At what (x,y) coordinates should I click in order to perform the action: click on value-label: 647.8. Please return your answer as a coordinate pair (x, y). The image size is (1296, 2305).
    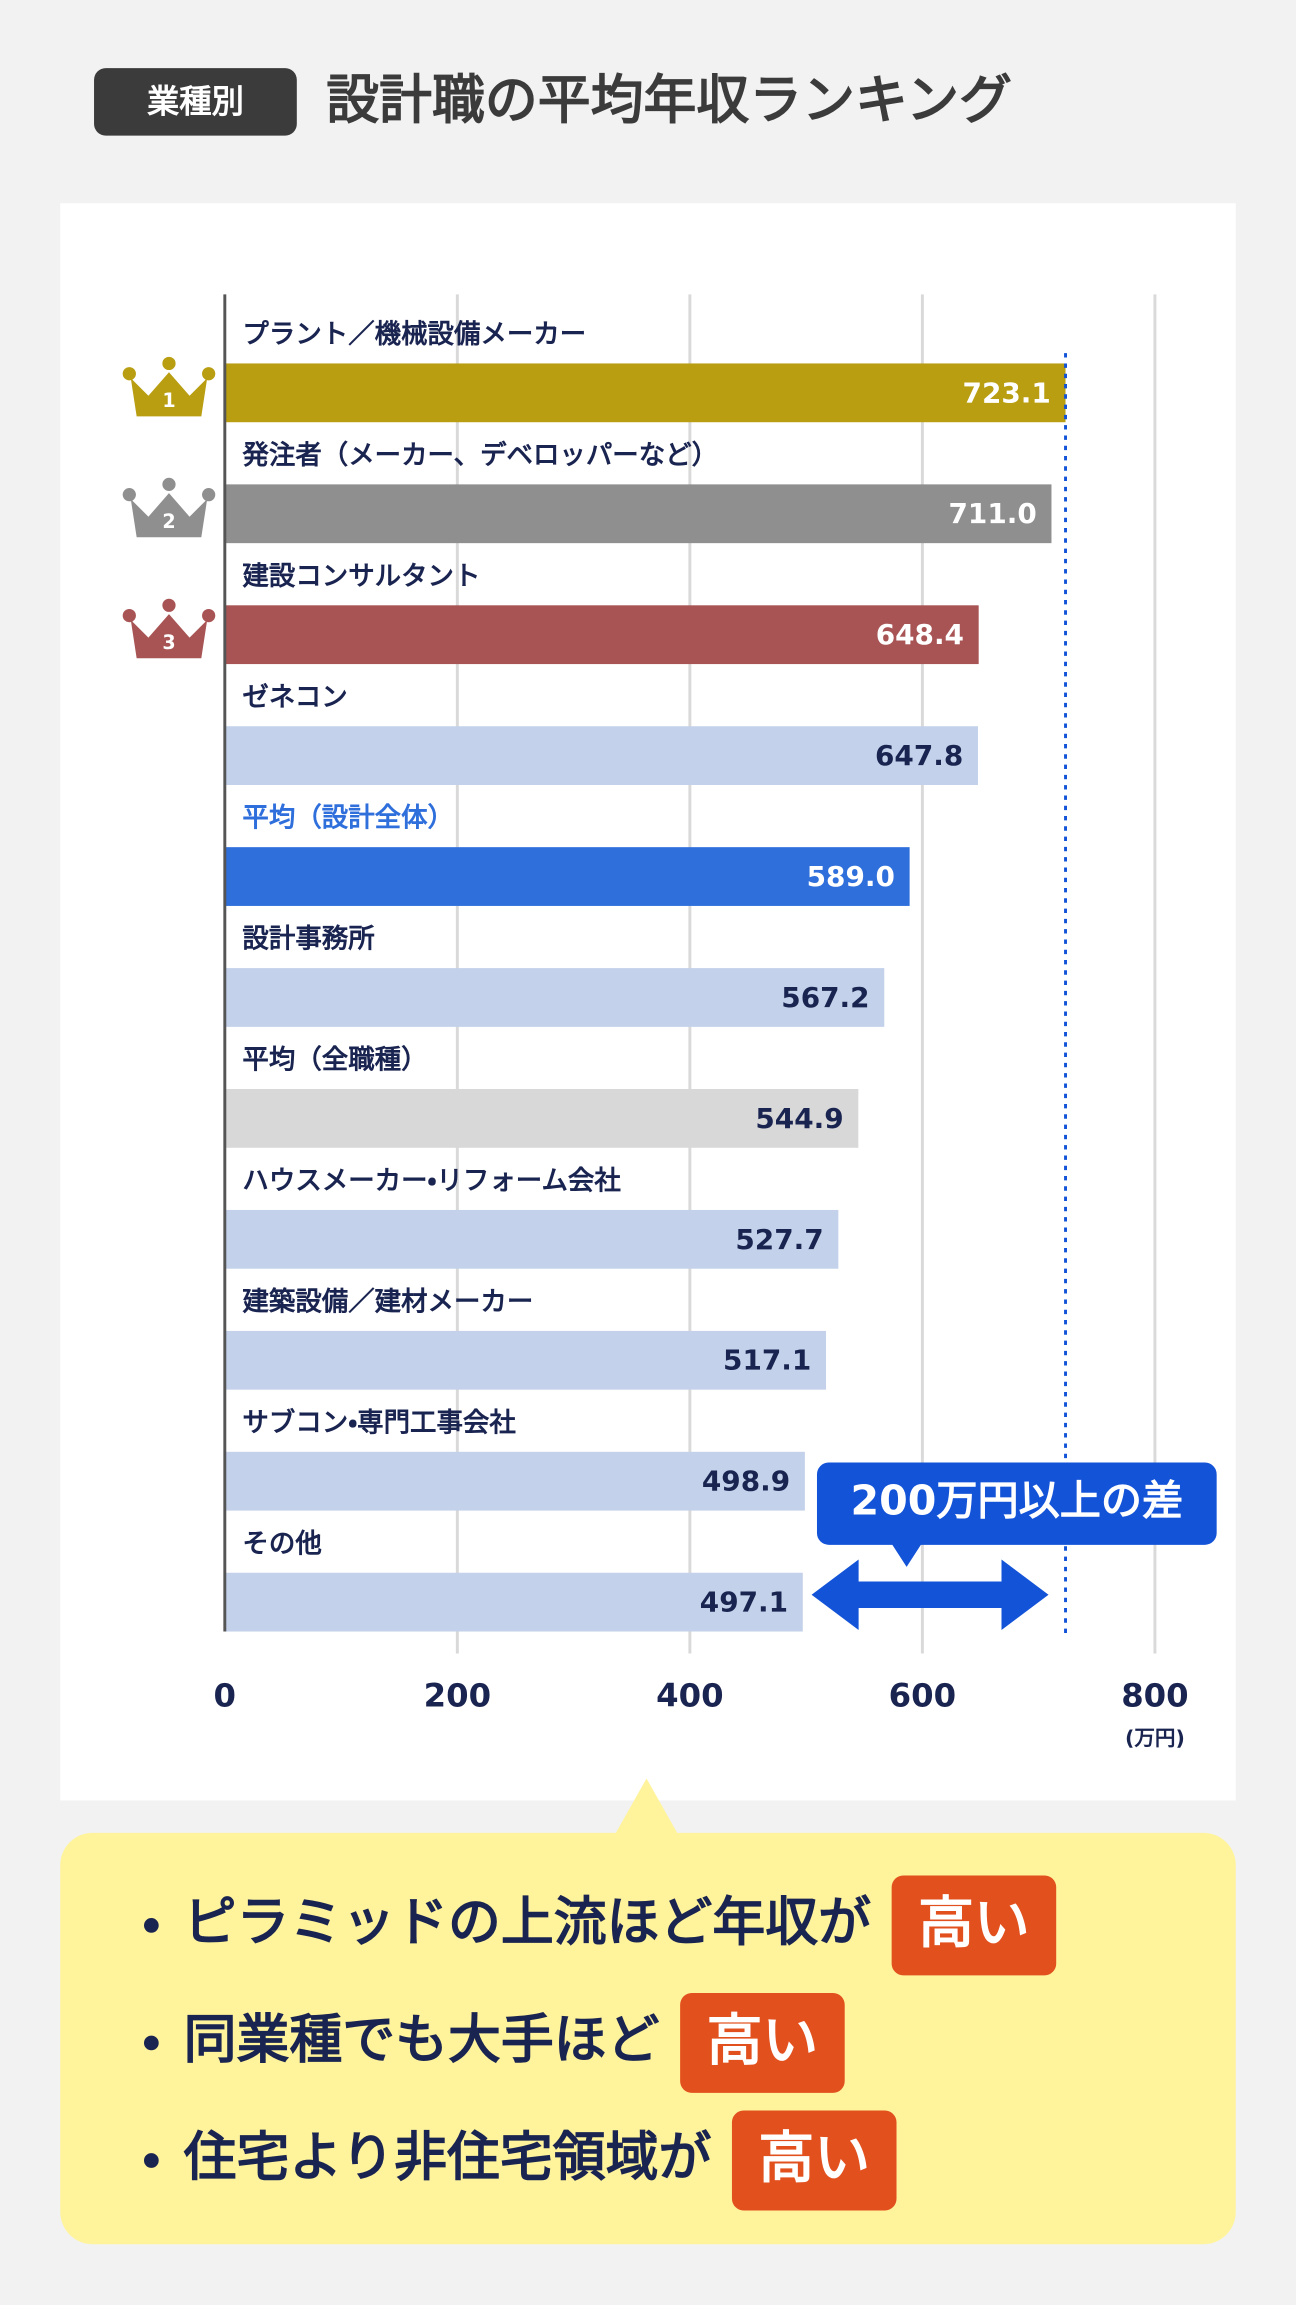
    Looking at the image, I should click on (919, 755).